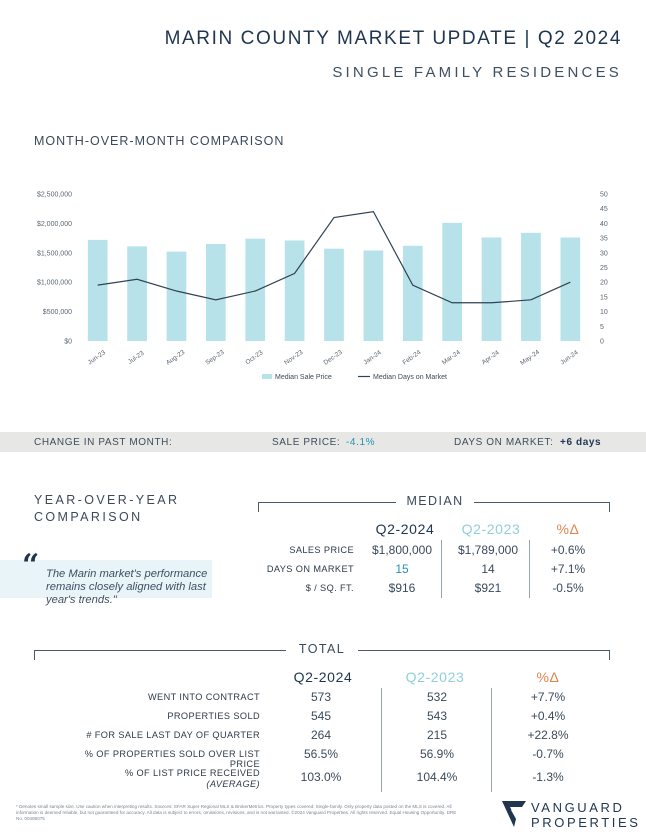  I want to click on y-left-tick-label: $0, so click(68, 342).